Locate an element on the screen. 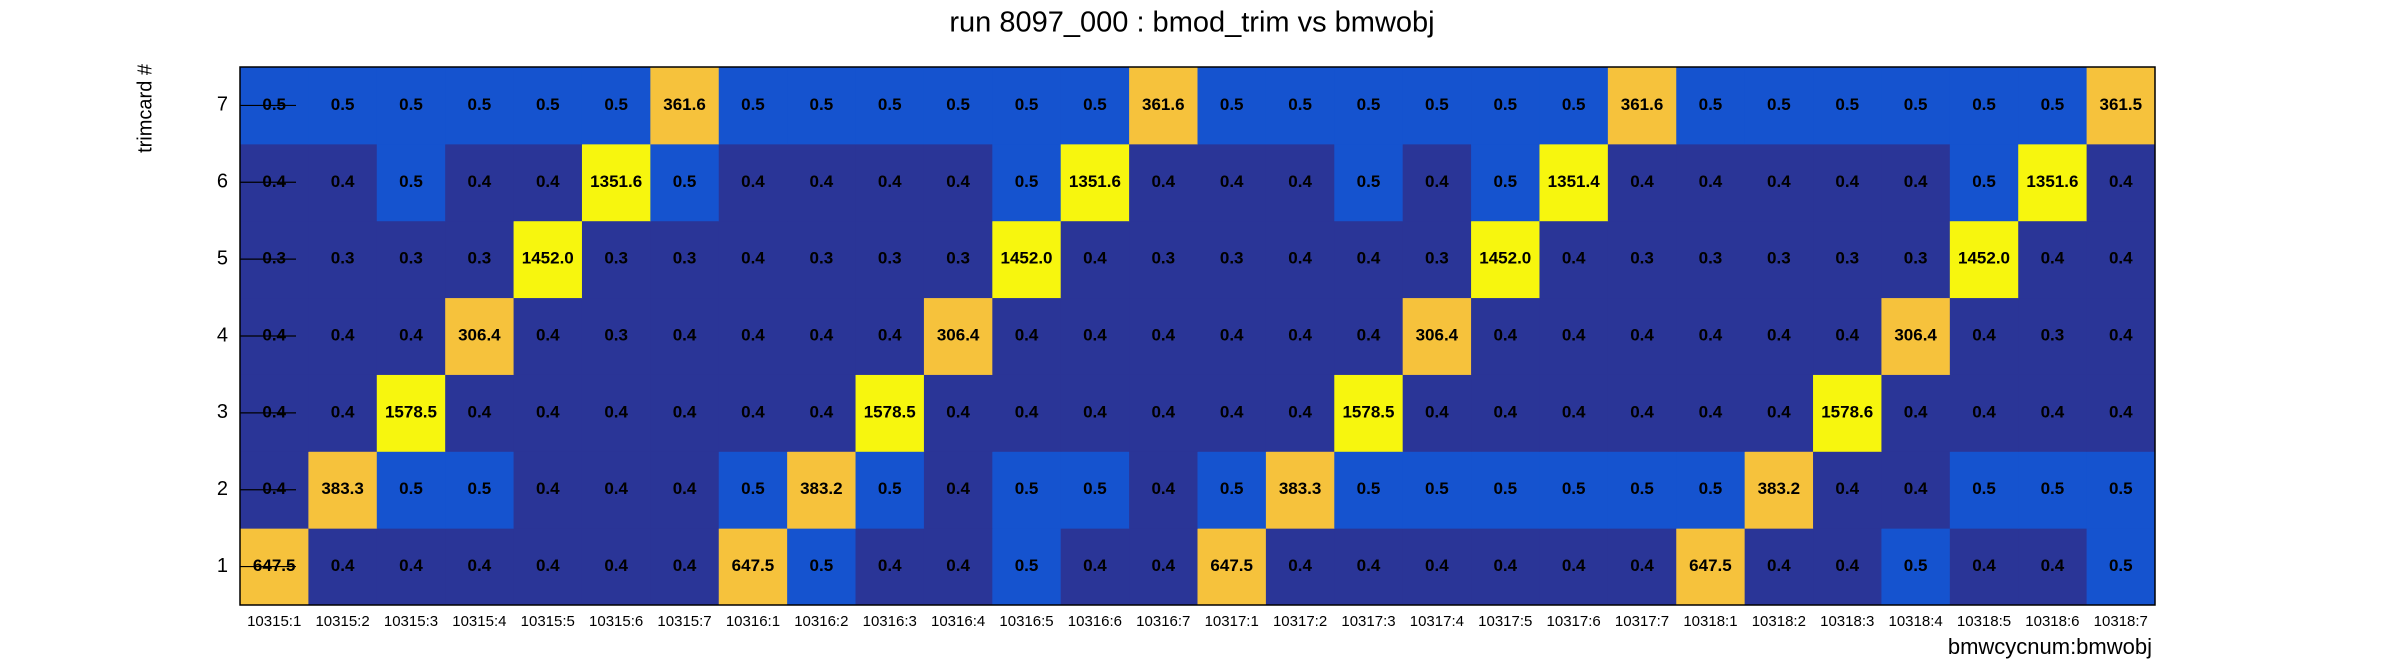 The image size is (2396, 672). x-tick-label: 10318:1 is located at coordinates (1710, 621).